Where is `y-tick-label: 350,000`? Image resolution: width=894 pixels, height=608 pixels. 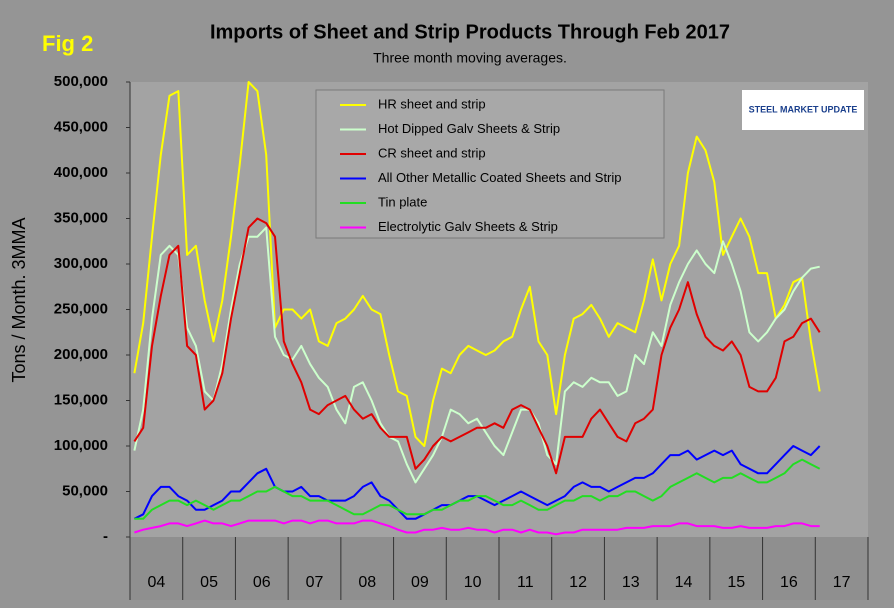
y-tick-label: 350,000 is located at coordinates (81, 217).